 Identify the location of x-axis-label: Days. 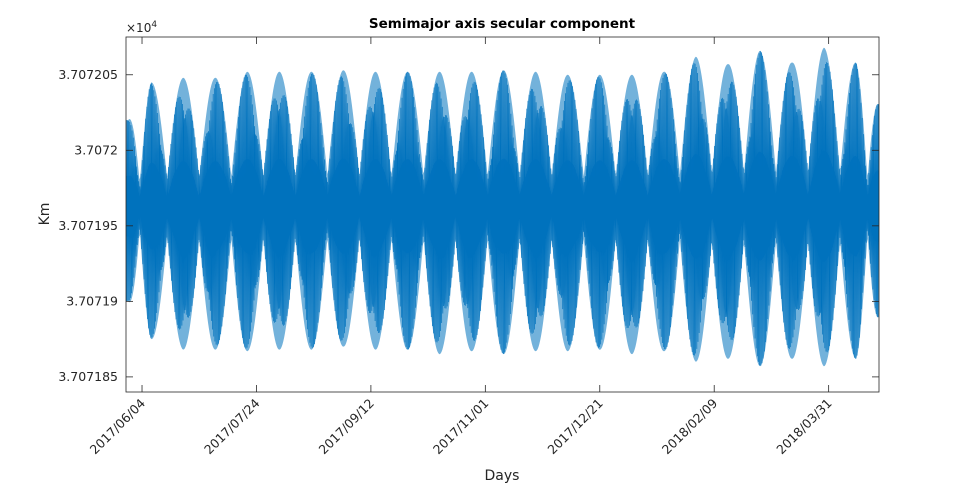
(502, 476).